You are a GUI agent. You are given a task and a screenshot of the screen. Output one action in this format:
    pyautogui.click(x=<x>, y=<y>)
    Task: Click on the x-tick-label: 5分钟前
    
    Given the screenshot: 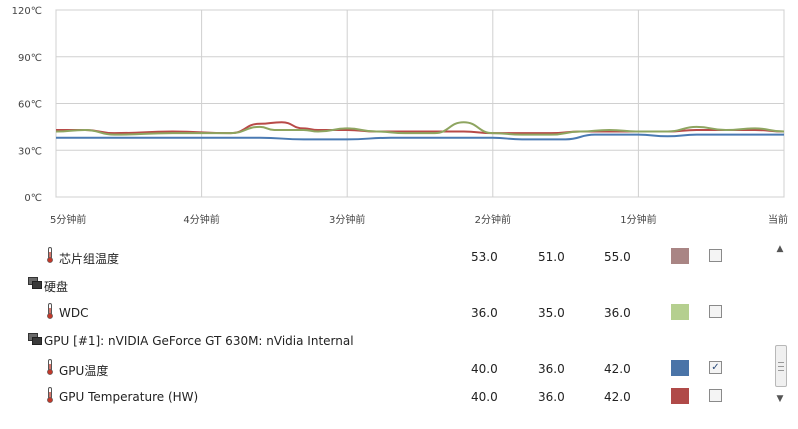 What is the action you would take?
    pyautogui.click(x=68, y=219)
    